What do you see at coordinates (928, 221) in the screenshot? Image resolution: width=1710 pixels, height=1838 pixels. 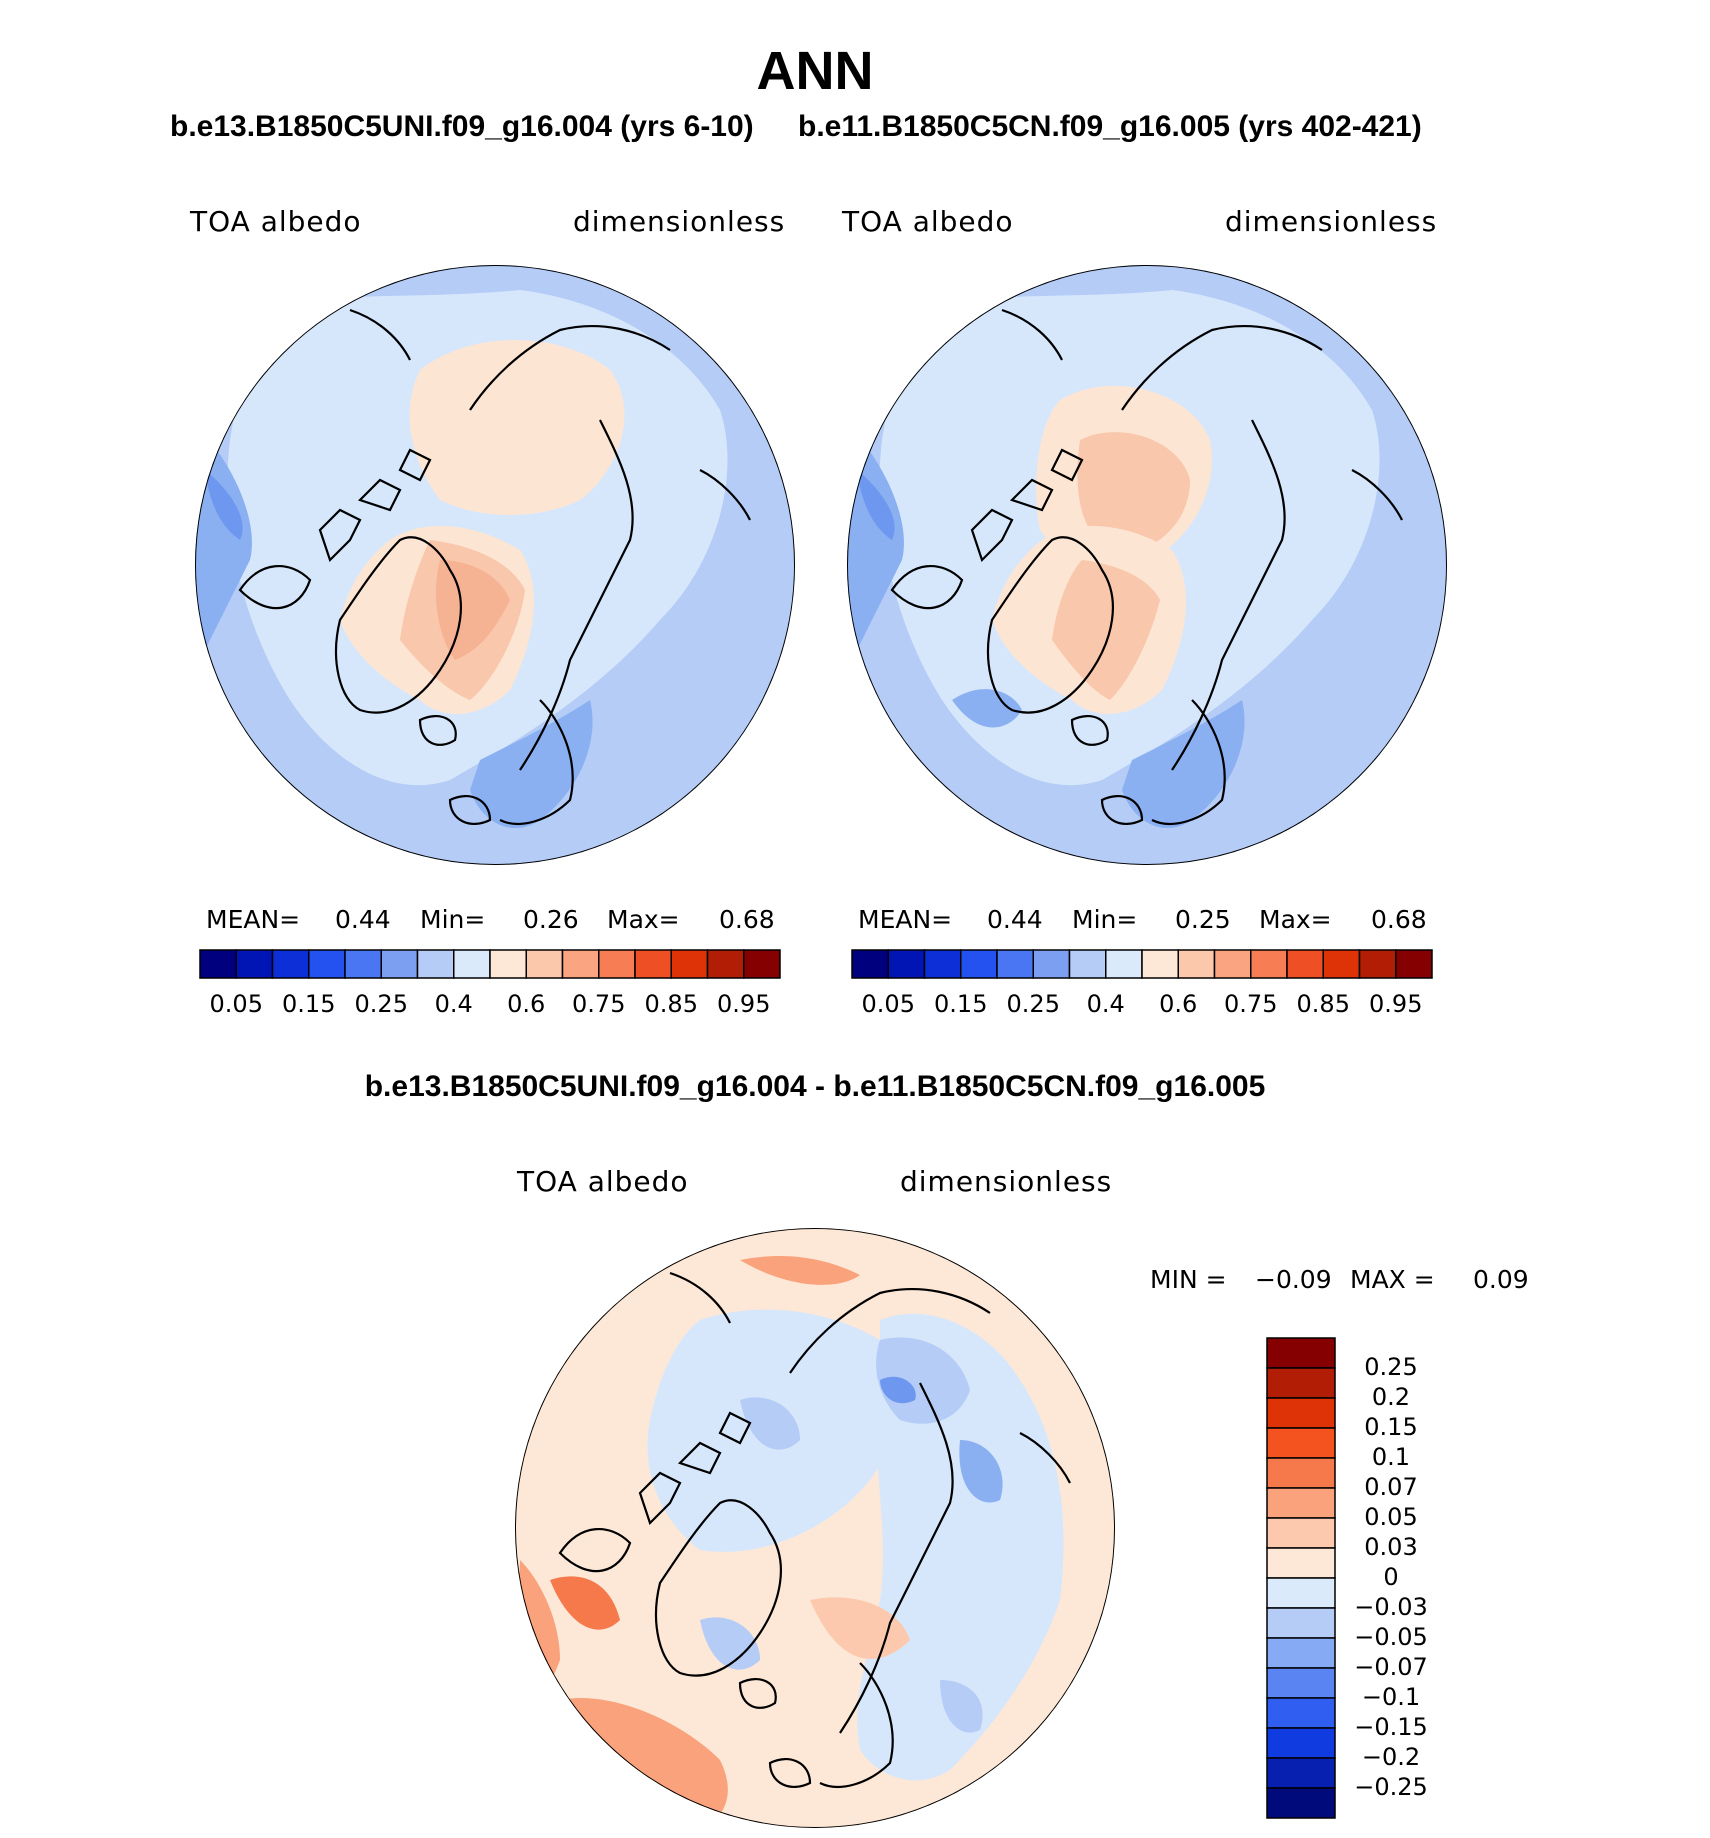 I see `panel-right-variable-label: TOA albedo` at bounding box center [928, 221].